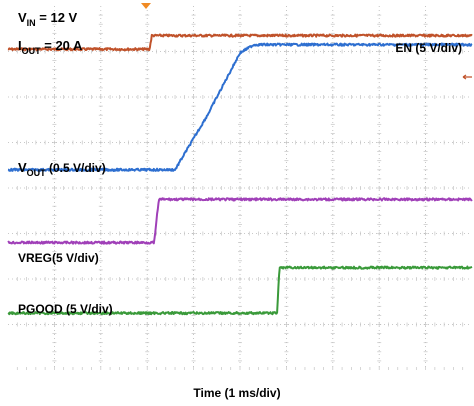  What do you see at coordinates (240, 42) in the screenshot?
I see `trace-en` at bounding box center [240, 42].